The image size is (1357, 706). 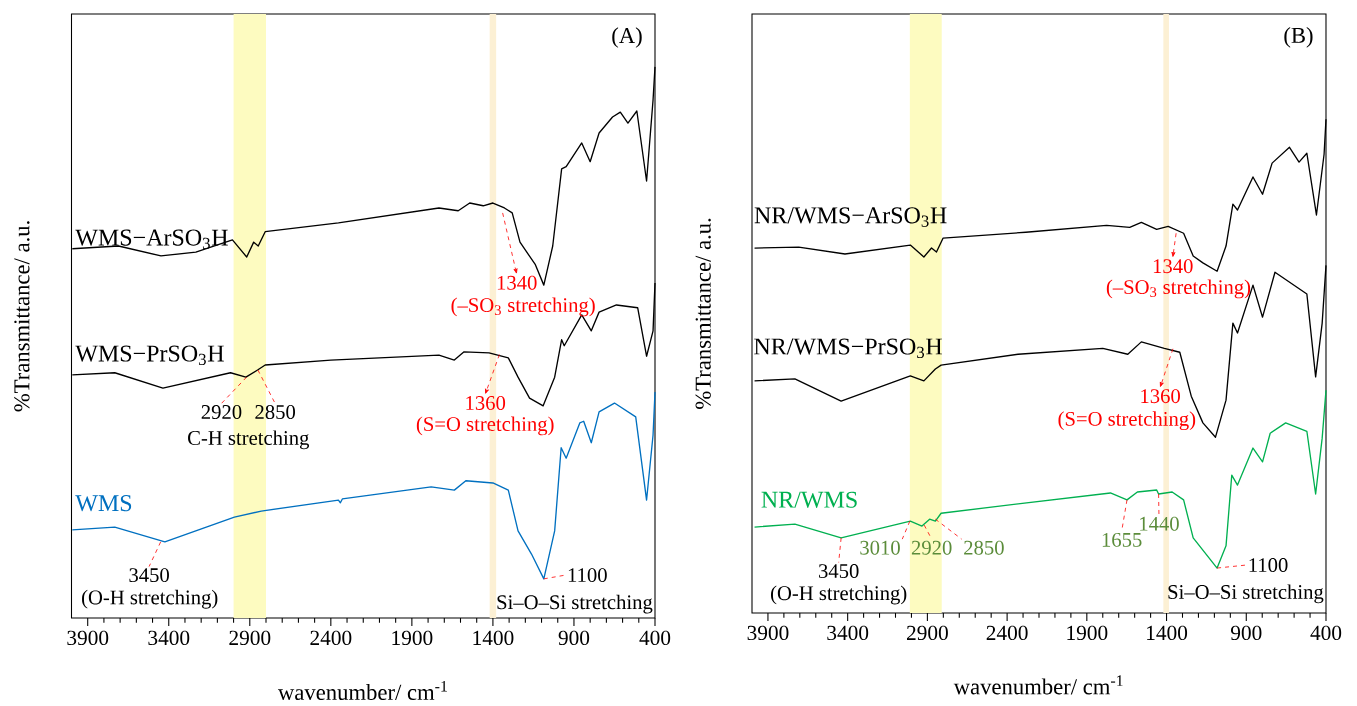 I want to click on chart-title: (B), so click(x=1298, y=37).